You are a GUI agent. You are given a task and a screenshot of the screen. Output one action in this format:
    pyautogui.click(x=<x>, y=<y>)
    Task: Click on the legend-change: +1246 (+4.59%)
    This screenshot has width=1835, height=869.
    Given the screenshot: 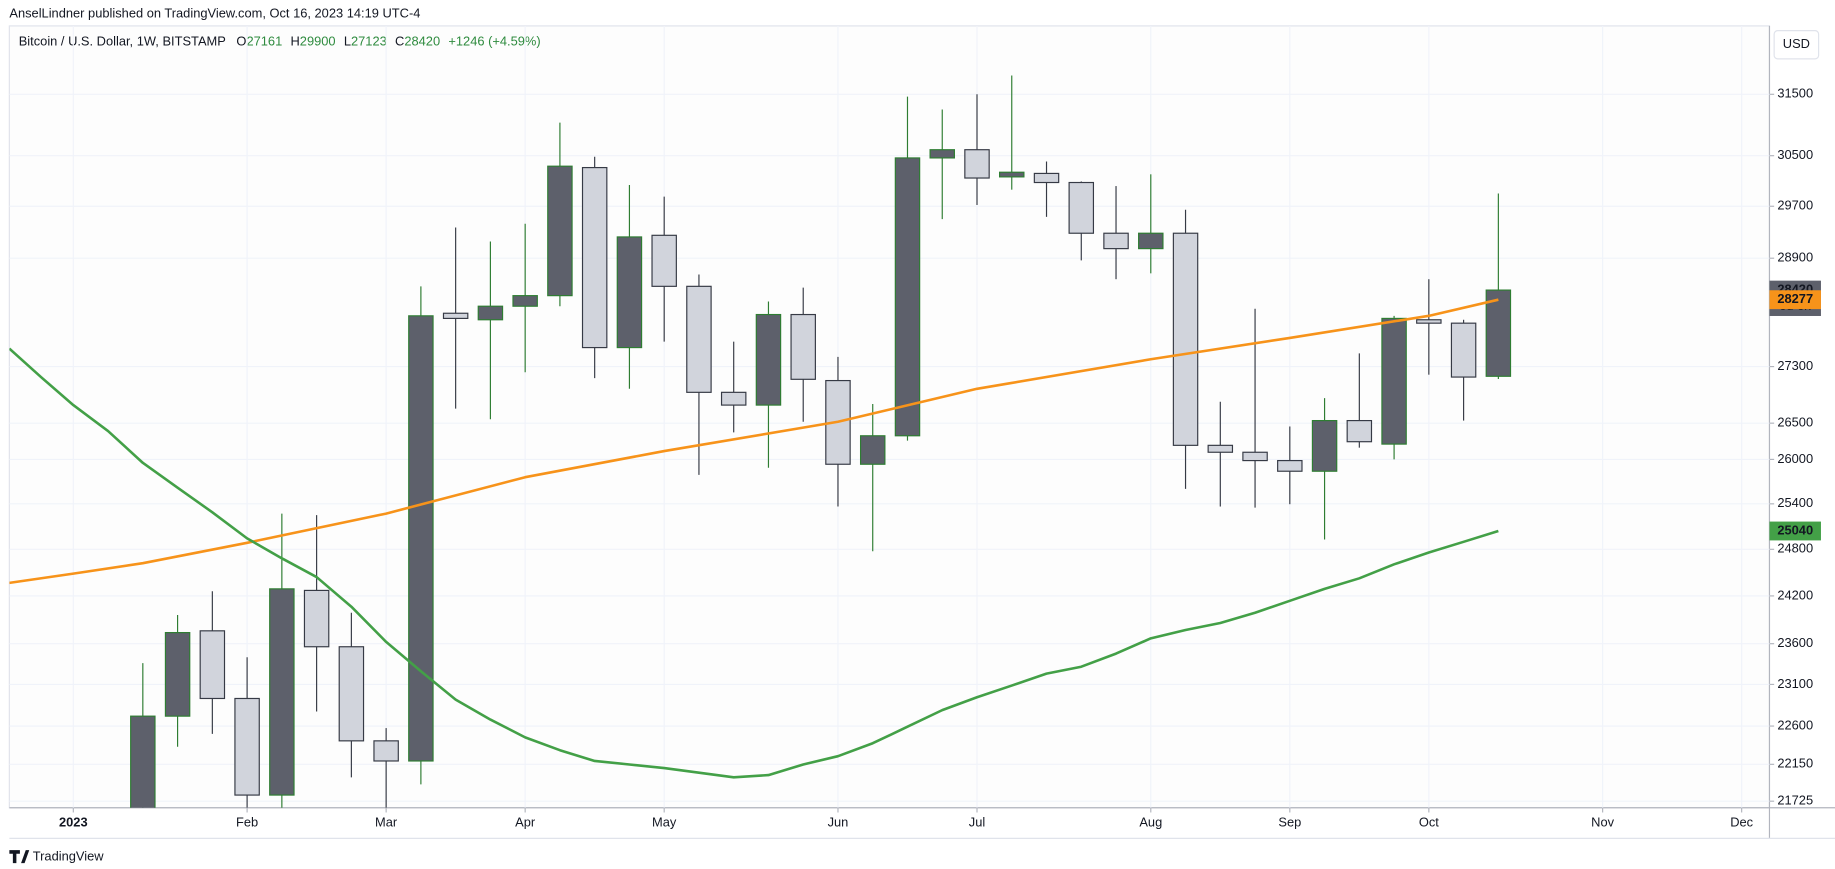 What is the action you would take?
    pyautogui.click(x=494, y=41)
    